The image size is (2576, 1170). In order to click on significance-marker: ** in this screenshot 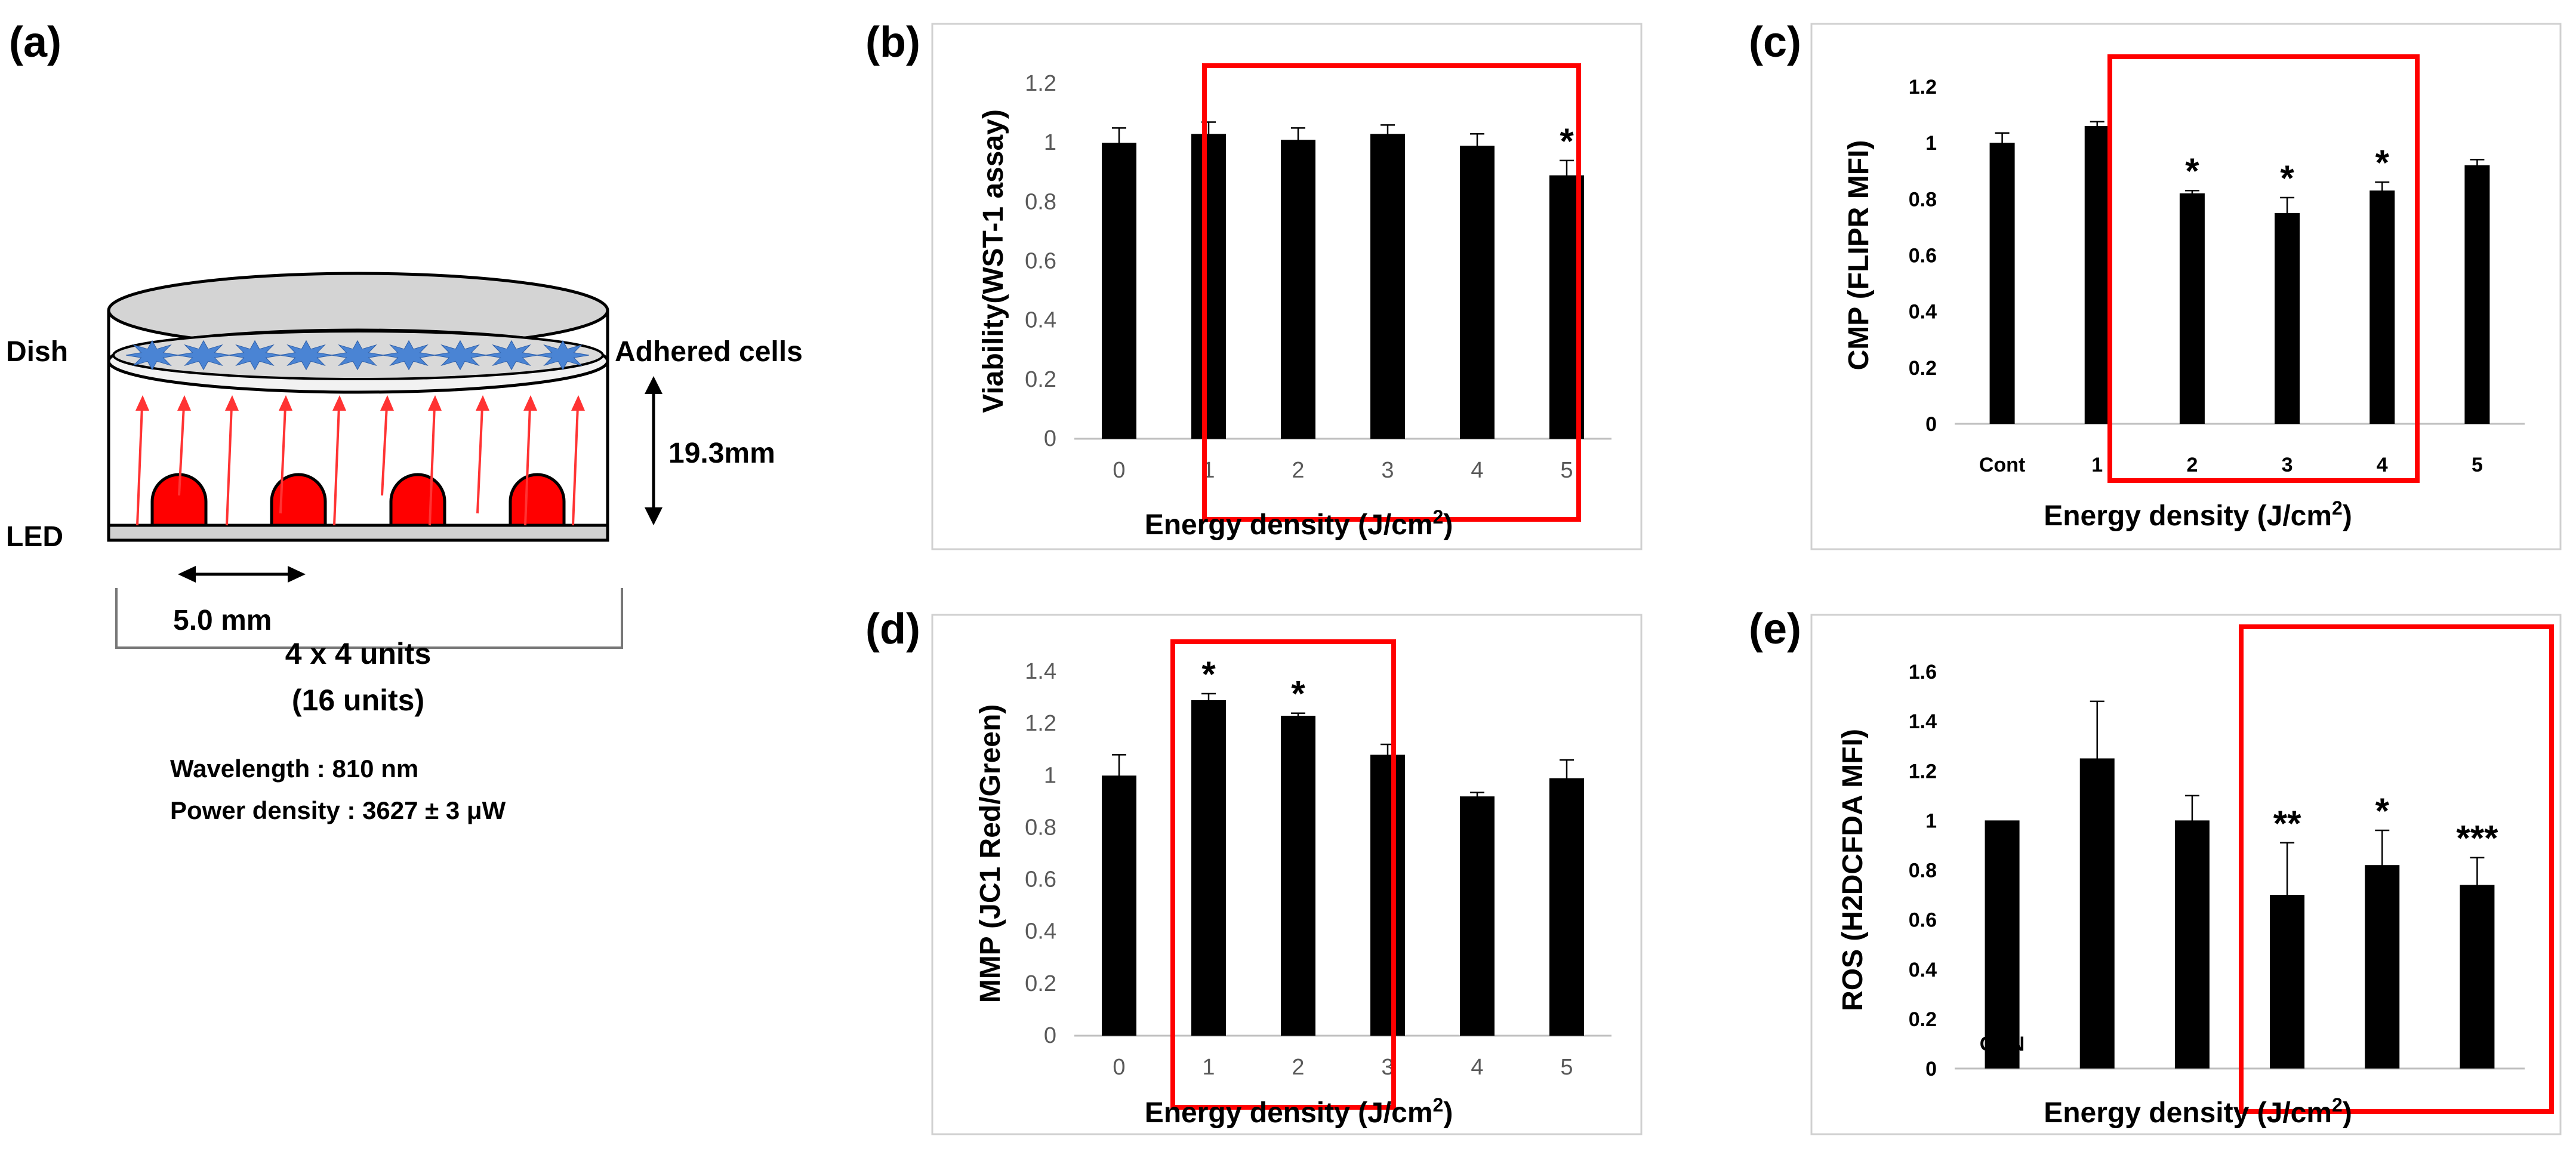, I will do `click(2287, 823)`.